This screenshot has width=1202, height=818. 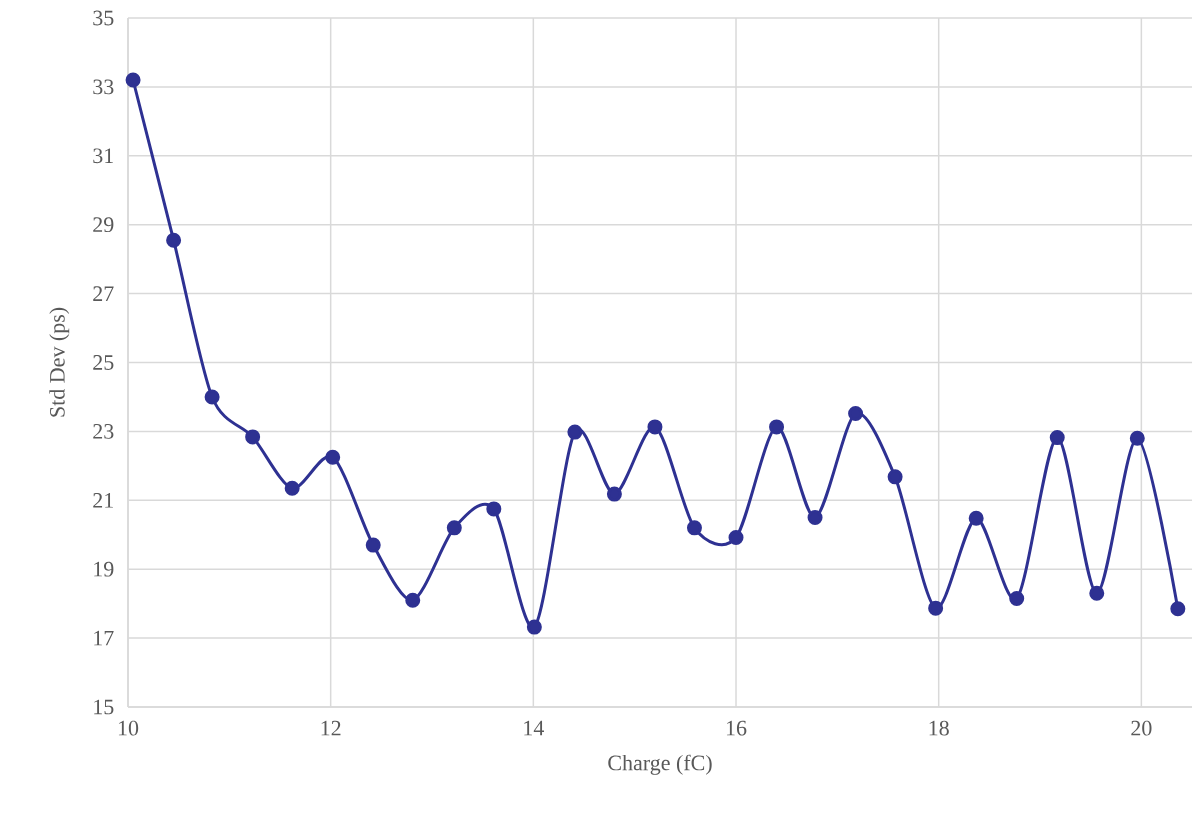 What do you see at coordinates (104, 638) in the screenshot?
I see `y-tick-label: 17` at bounding box center [104, 638].